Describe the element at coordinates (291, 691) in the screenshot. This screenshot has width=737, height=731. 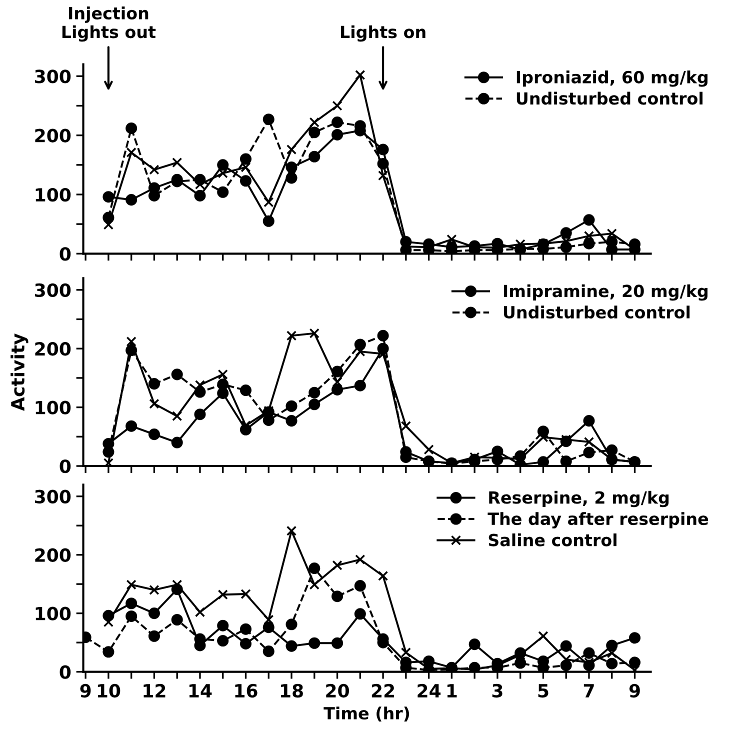
I see `x-tick-label: 18` at that location.